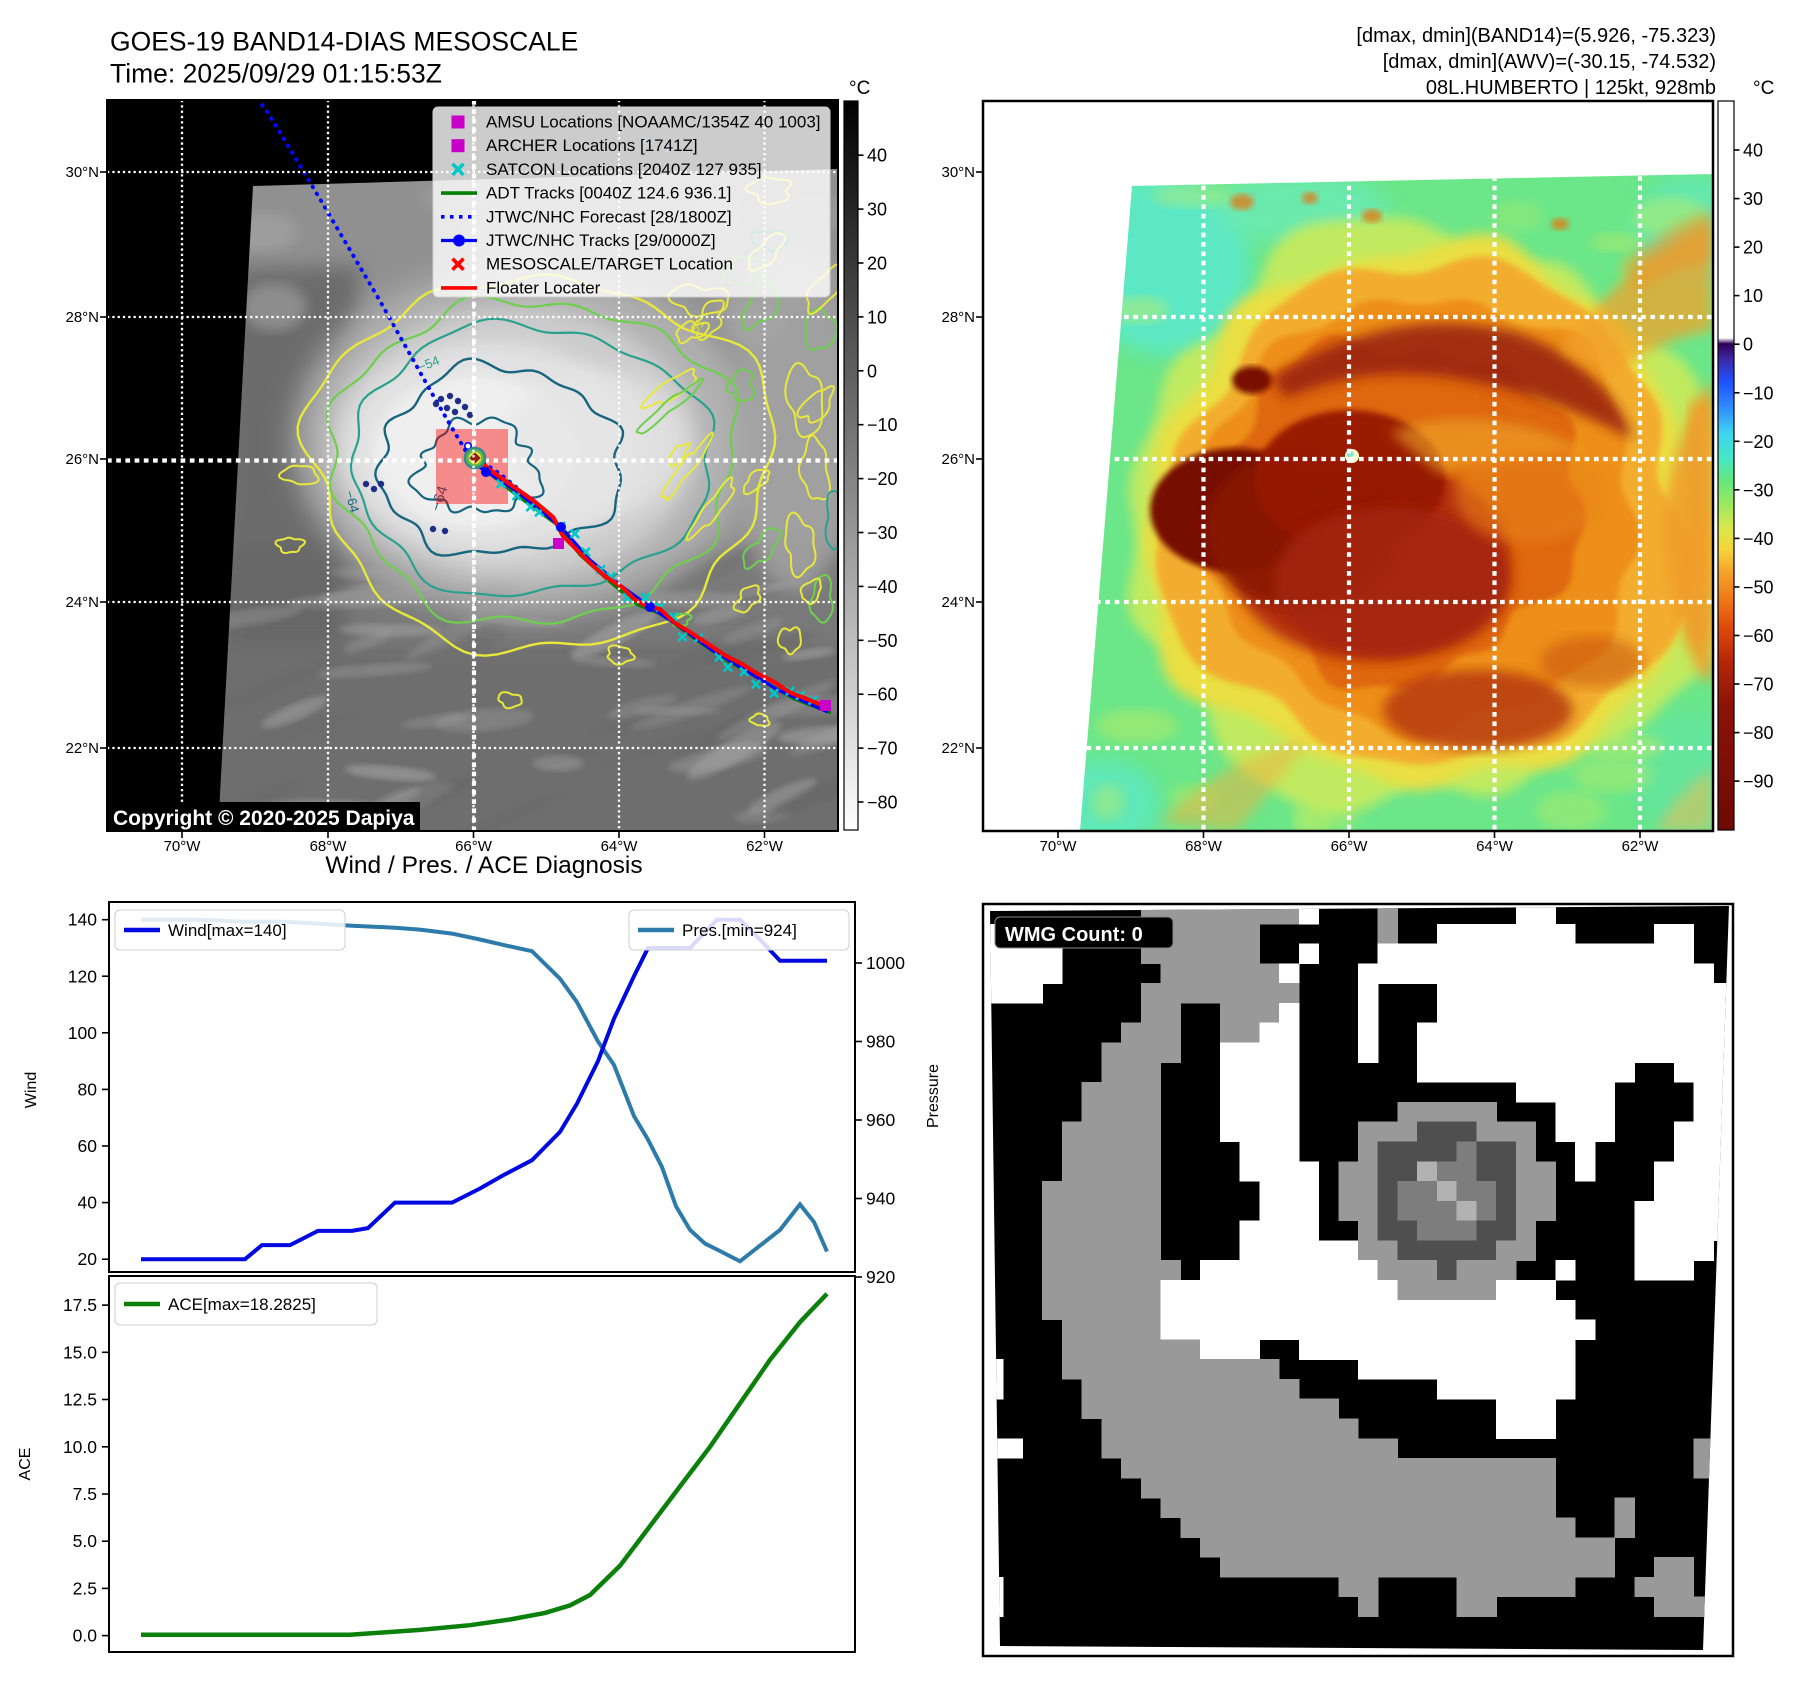  I want to click on svg-text: 1000, so click(885, 963).